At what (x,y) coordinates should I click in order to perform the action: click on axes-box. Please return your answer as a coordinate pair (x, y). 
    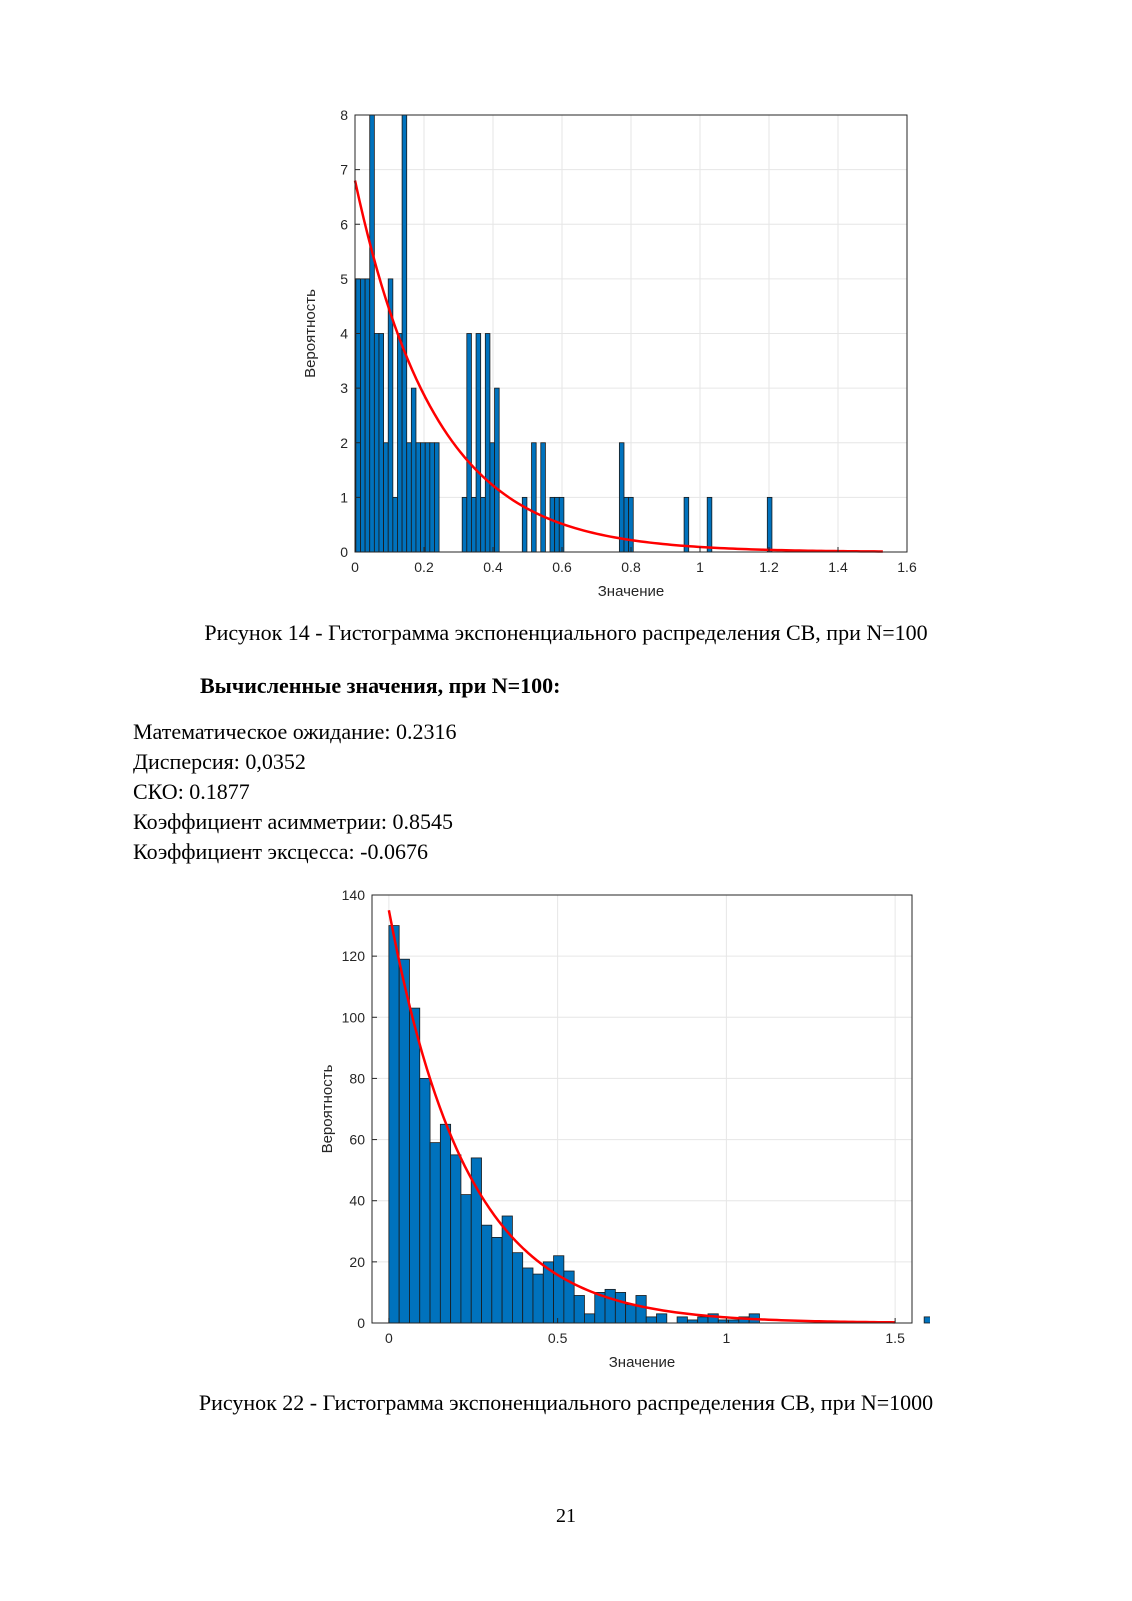
    Looking at the image, I should click on (642, 1109).